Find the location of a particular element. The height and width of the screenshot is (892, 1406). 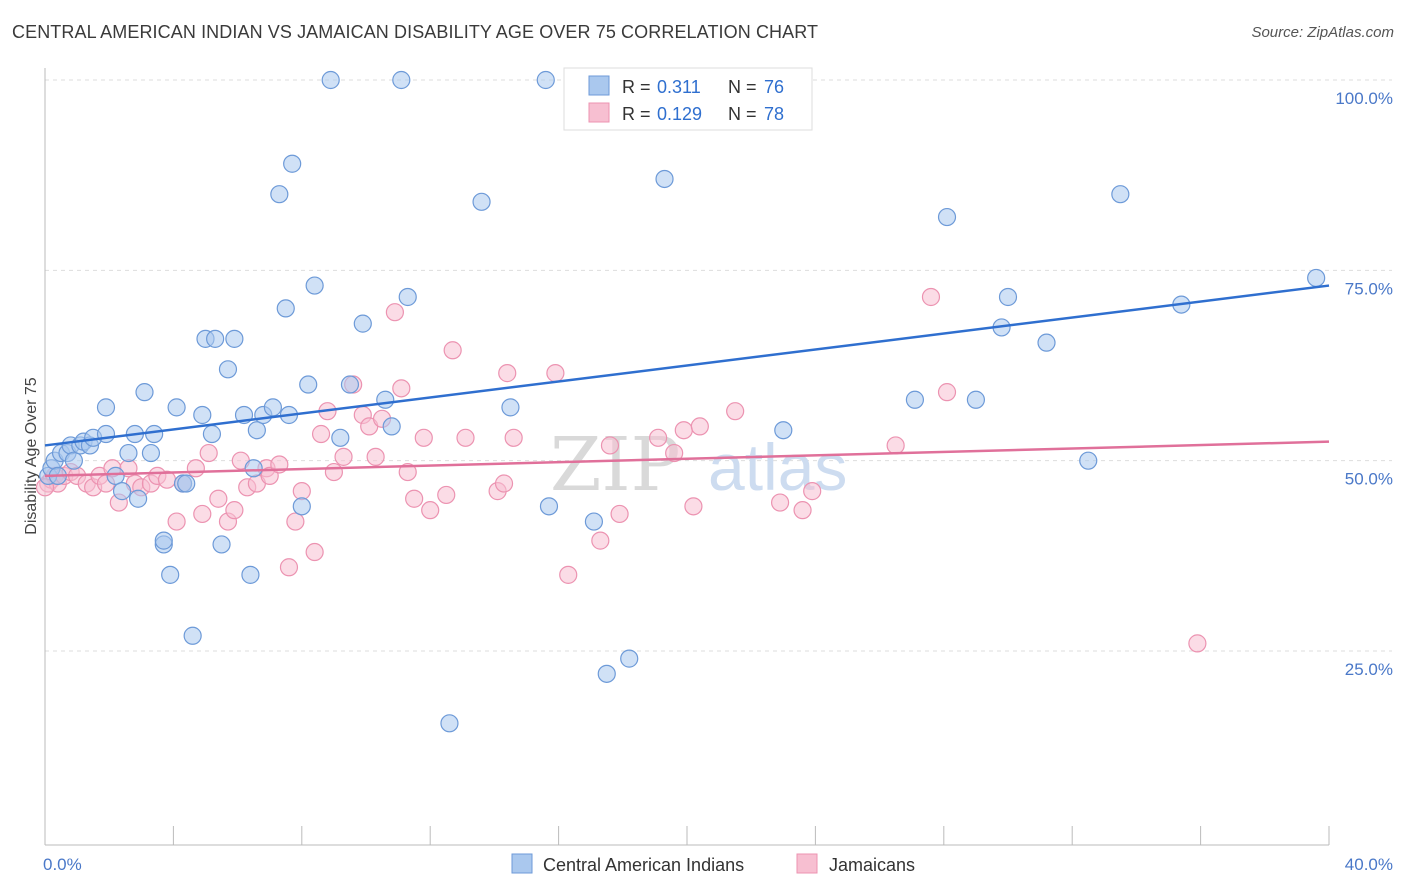

y-tick-label: 100.0% is located at coordinates (1364, 98).